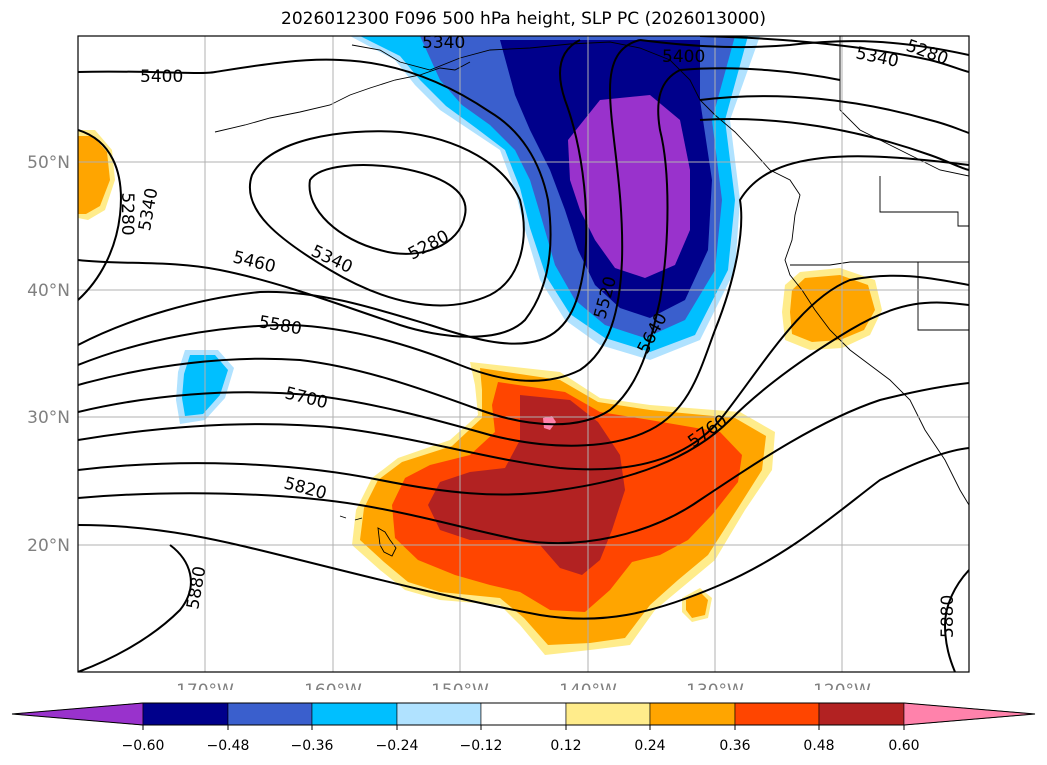 This screenshot has height=765, width=1047. I want to click on colorbar-tick-label: 0.36, so click(734, 746).